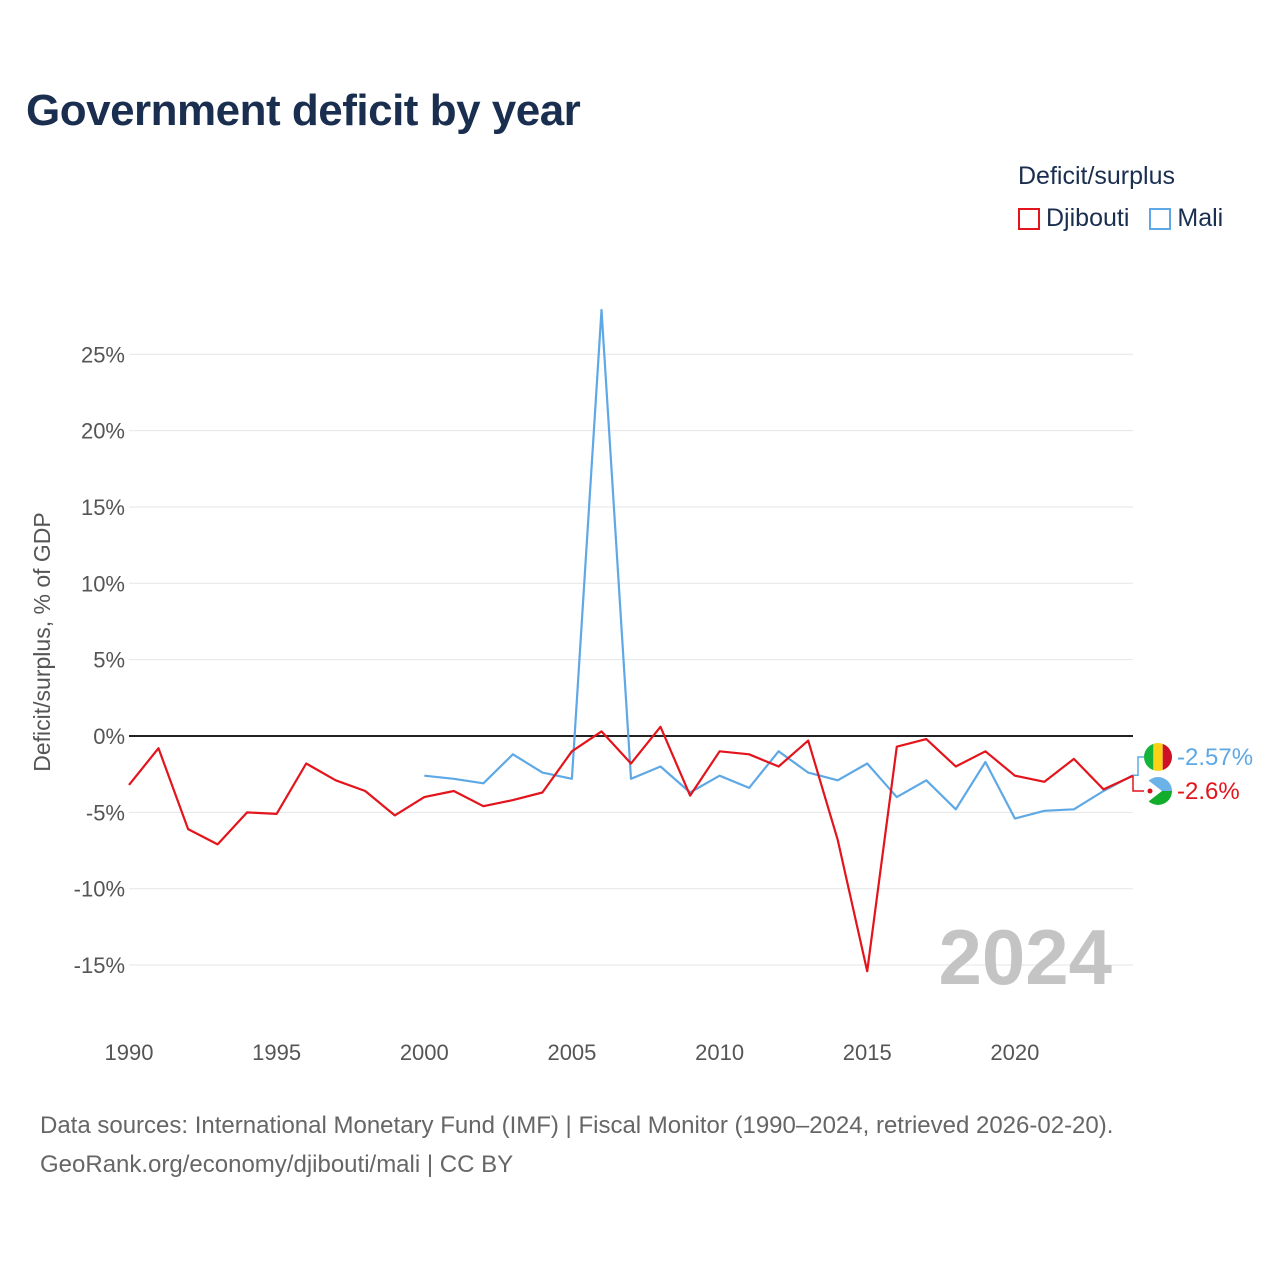 The image size is (1280, 1280). I want to click on y-tick-label: 5%, so click(109, 660).